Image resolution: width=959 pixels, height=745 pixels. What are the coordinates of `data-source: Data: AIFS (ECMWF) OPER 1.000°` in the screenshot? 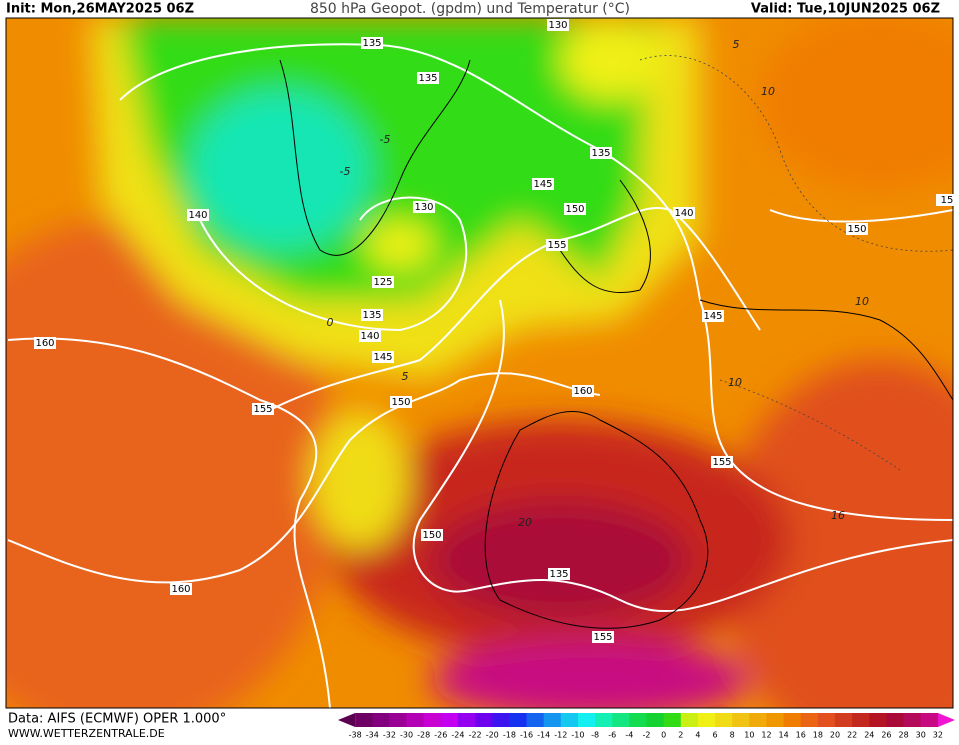 It's located at (117, 719).